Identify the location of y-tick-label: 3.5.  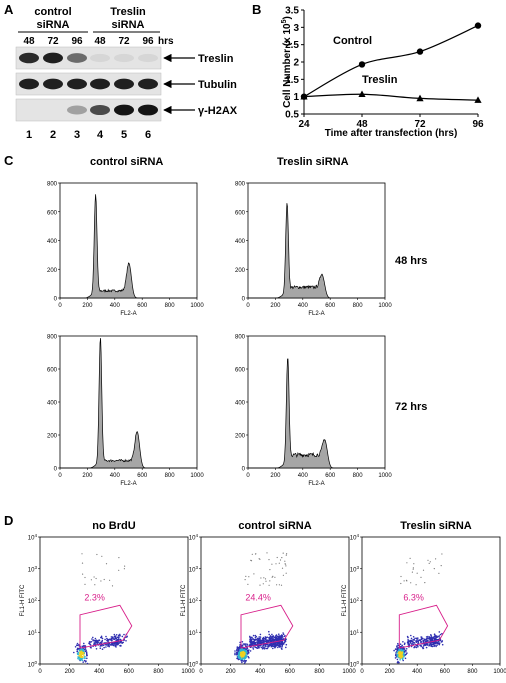
(292, 11).